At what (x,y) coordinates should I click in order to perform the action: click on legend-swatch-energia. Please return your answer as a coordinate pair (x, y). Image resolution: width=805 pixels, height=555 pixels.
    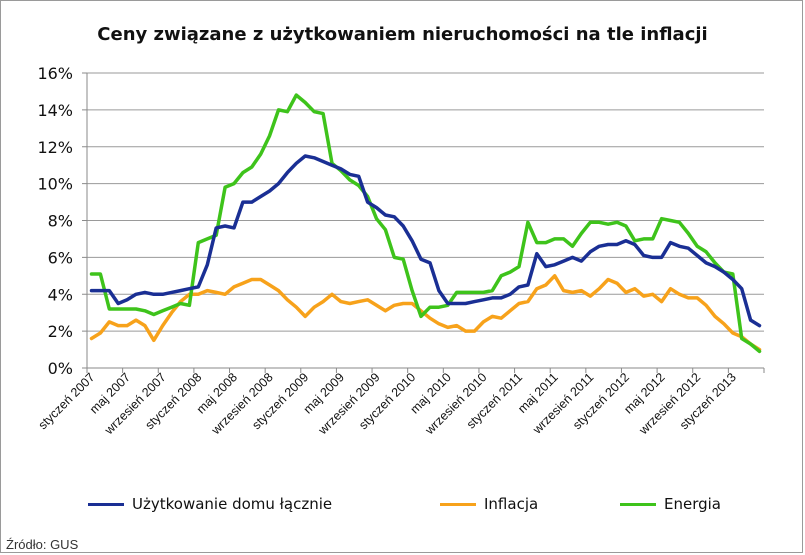
    Looking at the image, I should click on (638, 504).